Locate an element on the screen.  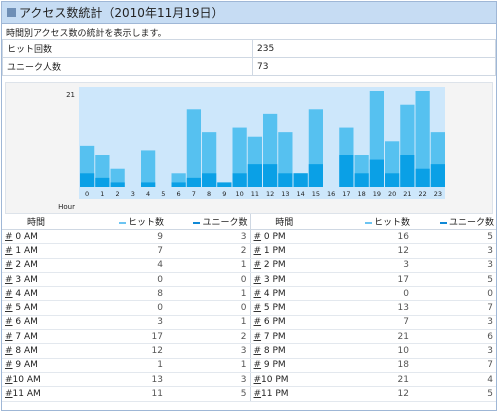
x-tick-label: 0 is located at coordinates (87, 194).